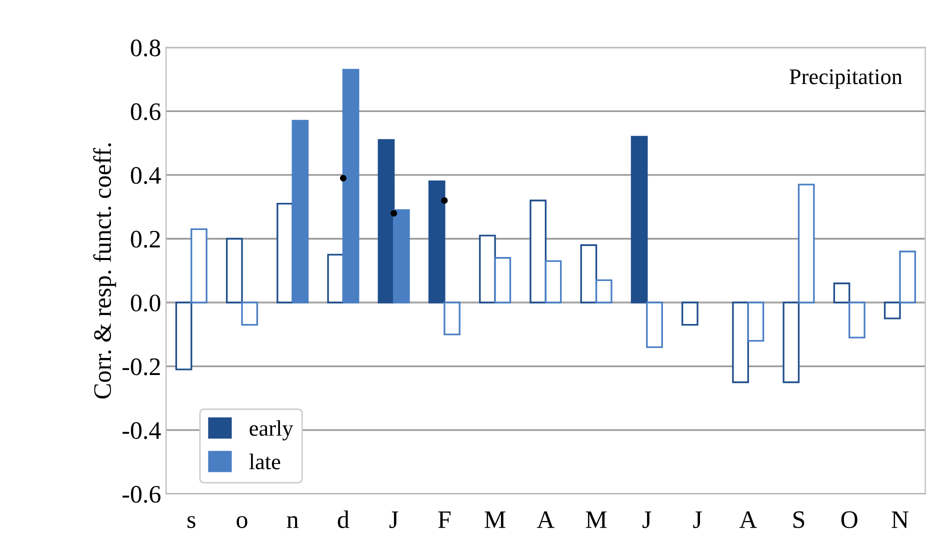 The height and width of the screenshot is (558, 949). I want to click on y-axis-title: Corr. & resp. funct. coeff., so click(104, 271).